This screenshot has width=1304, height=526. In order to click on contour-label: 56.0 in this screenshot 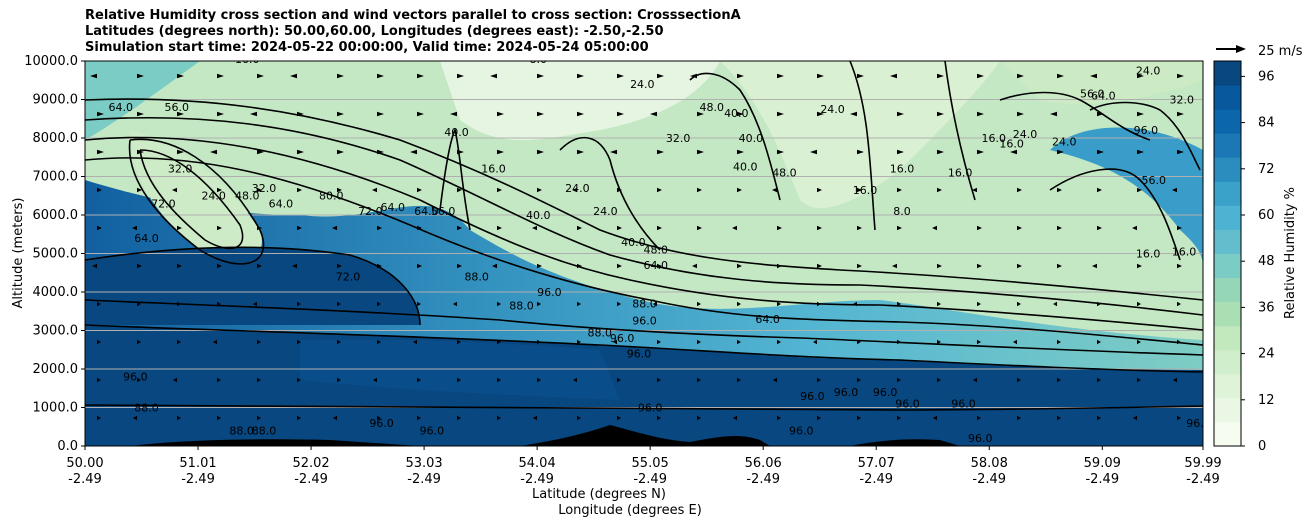, I will do `click(177, 107)`.